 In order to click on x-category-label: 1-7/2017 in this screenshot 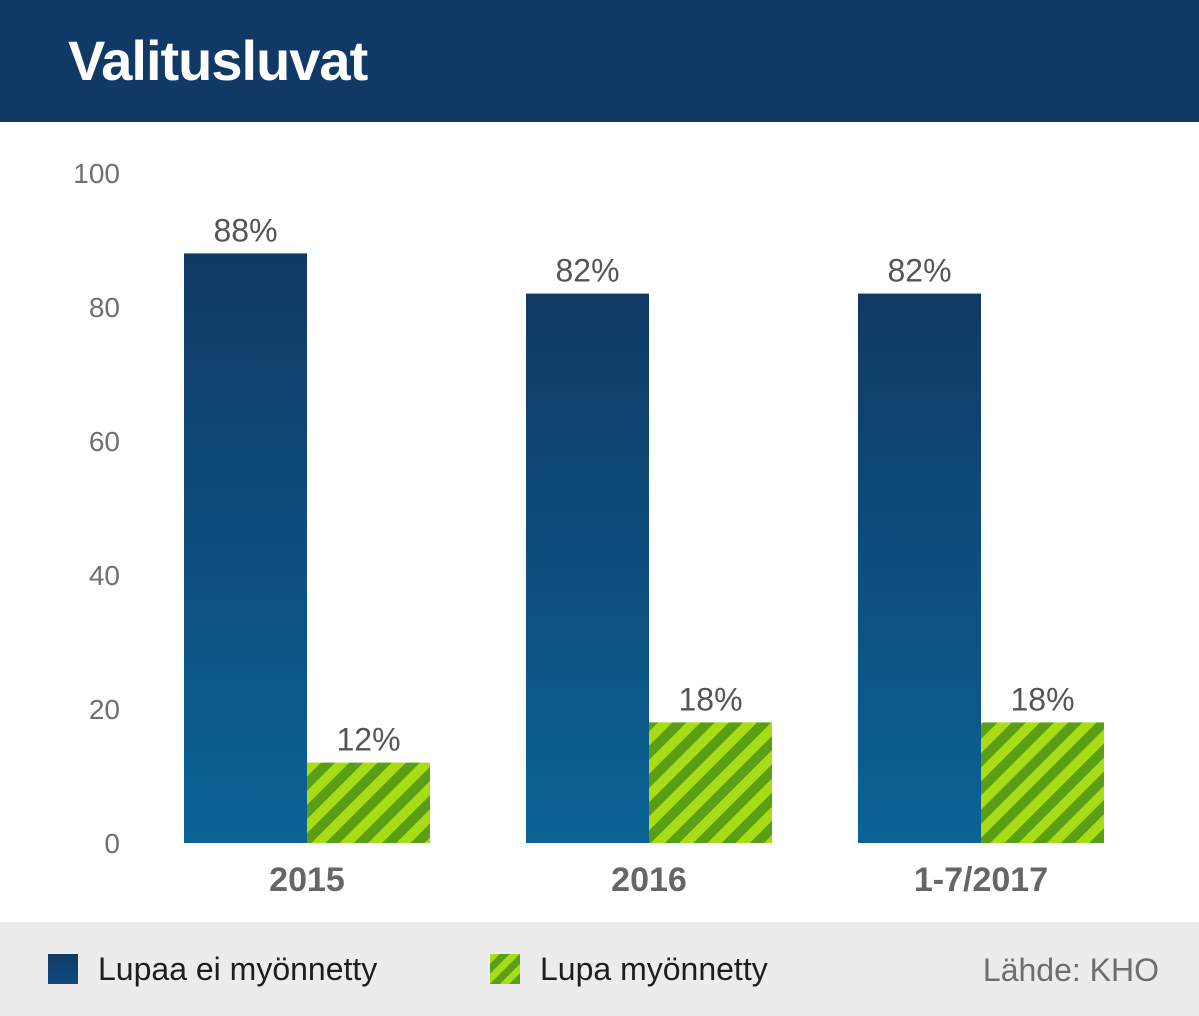, I will do `click(981, 880)`.